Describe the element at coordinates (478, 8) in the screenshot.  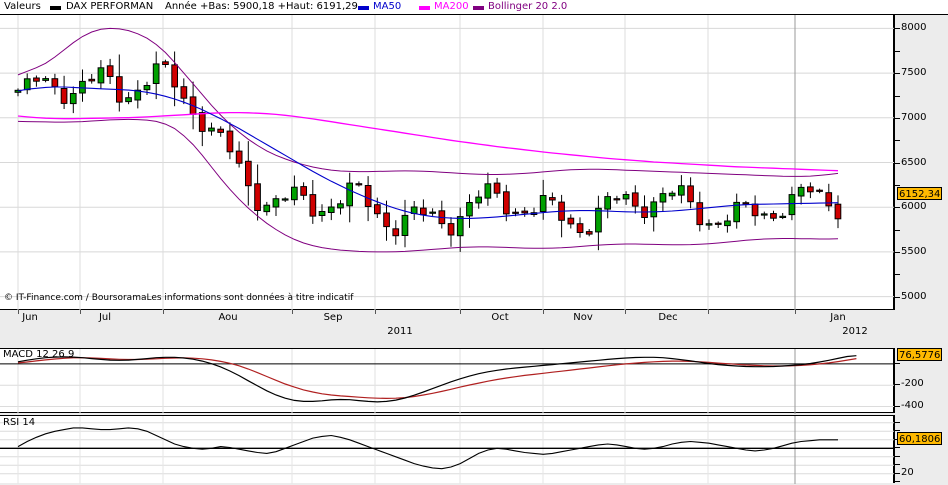
I see `bollinger-swatch` at that location.